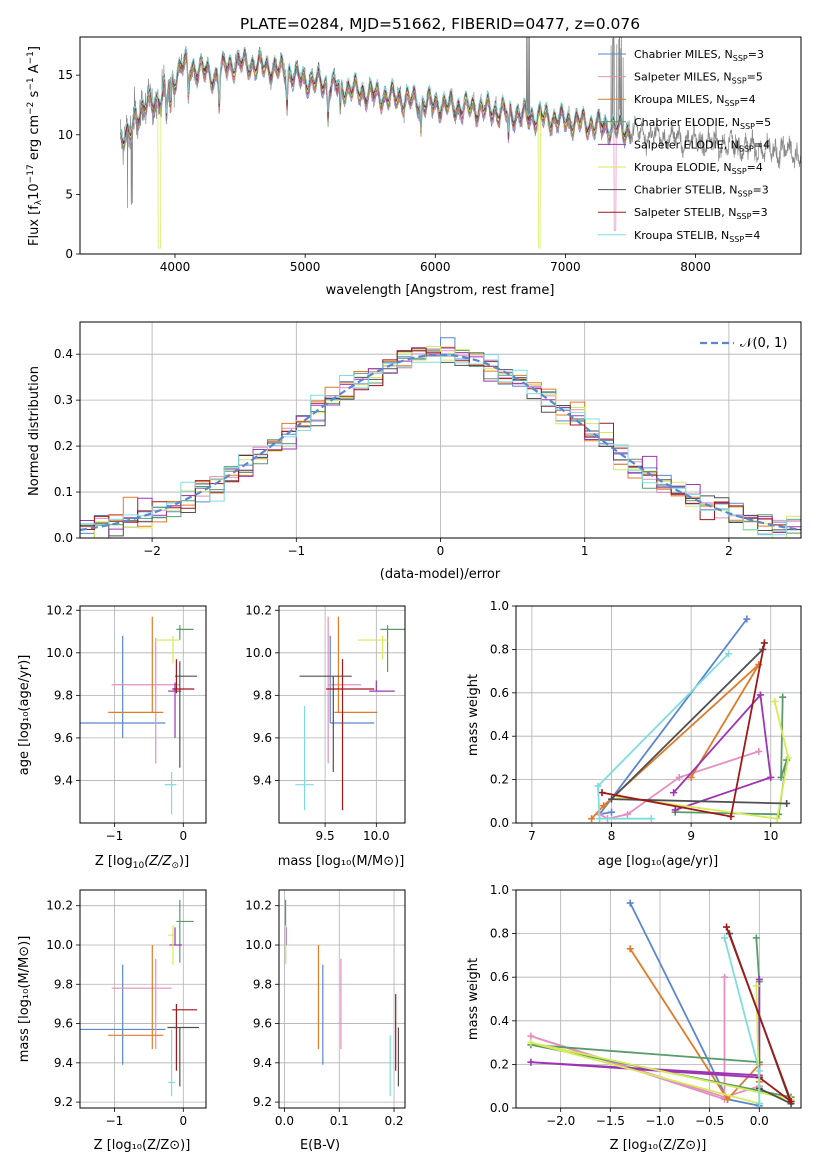  What do you see at coordinates (658, 1145) in the screenshot?
I see `weight-vs-Z-xlabel: Z [log₁₀(Z/Z⊙)]` at bounding box center [658, 1145].